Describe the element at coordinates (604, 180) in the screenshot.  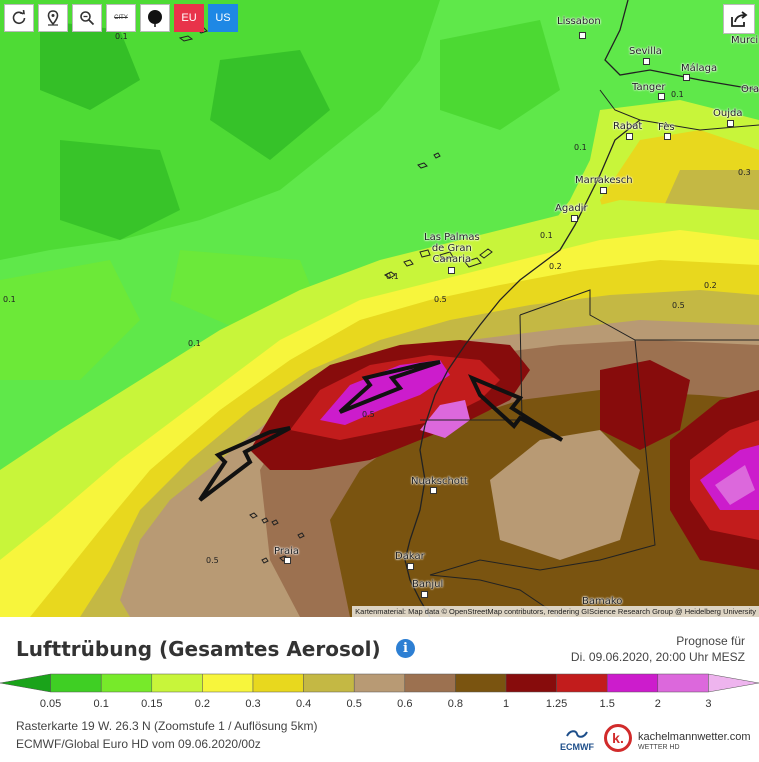
I see `city-marrakesch: Marrakesch` at that location.